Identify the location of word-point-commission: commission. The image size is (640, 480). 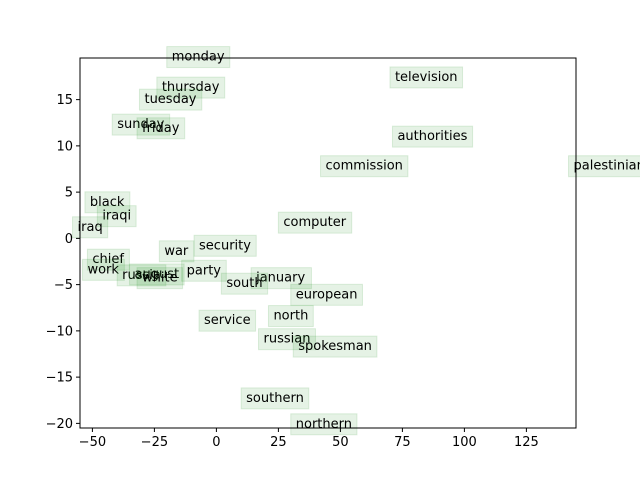
(364, 166).